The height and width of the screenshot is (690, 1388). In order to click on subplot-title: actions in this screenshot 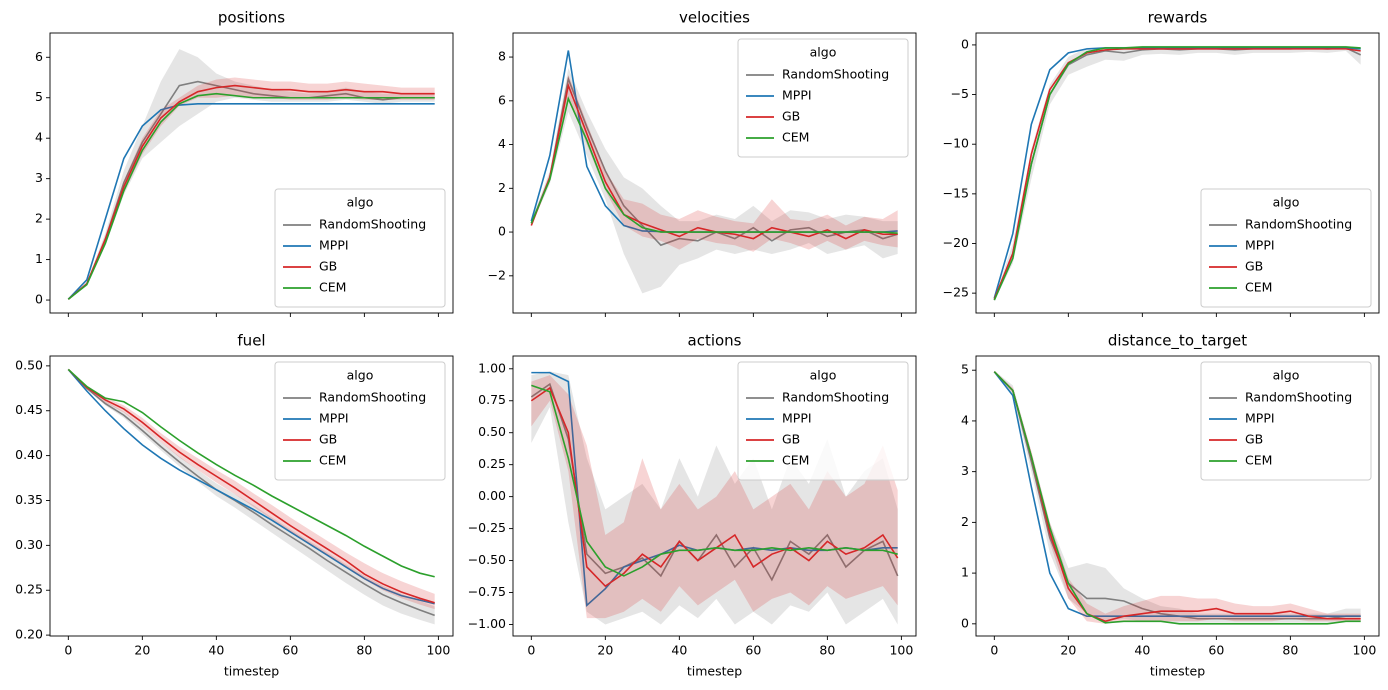, I will do `click(715, 341)`.